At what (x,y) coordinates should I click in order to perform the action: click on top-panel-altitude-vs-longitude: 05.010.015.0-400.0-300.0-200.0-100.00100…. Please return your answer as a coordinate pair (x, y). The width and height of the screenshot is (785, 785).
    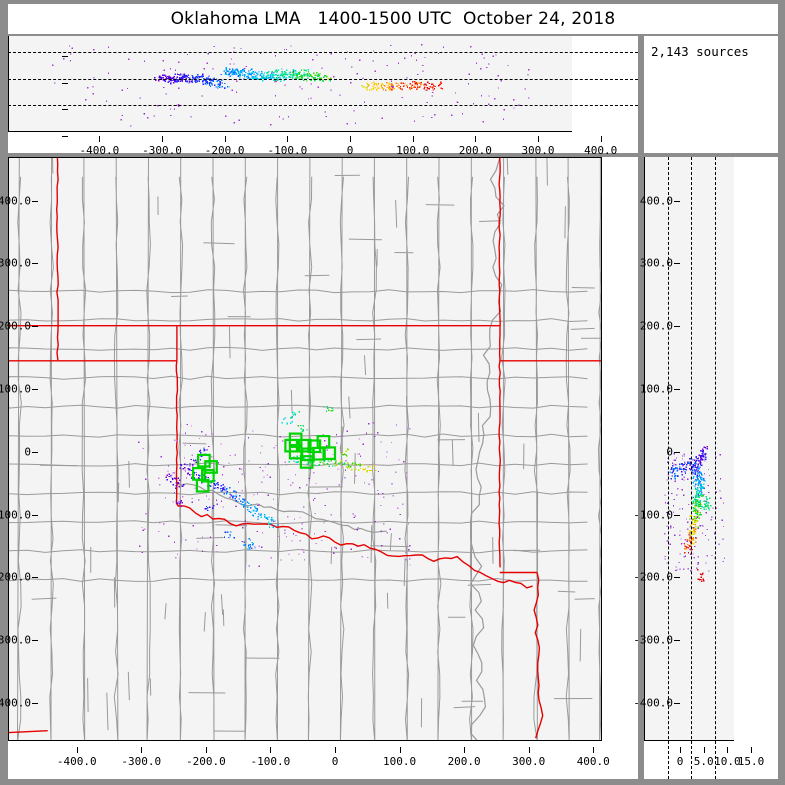
    Looking at the image, I should click on (323, 96).